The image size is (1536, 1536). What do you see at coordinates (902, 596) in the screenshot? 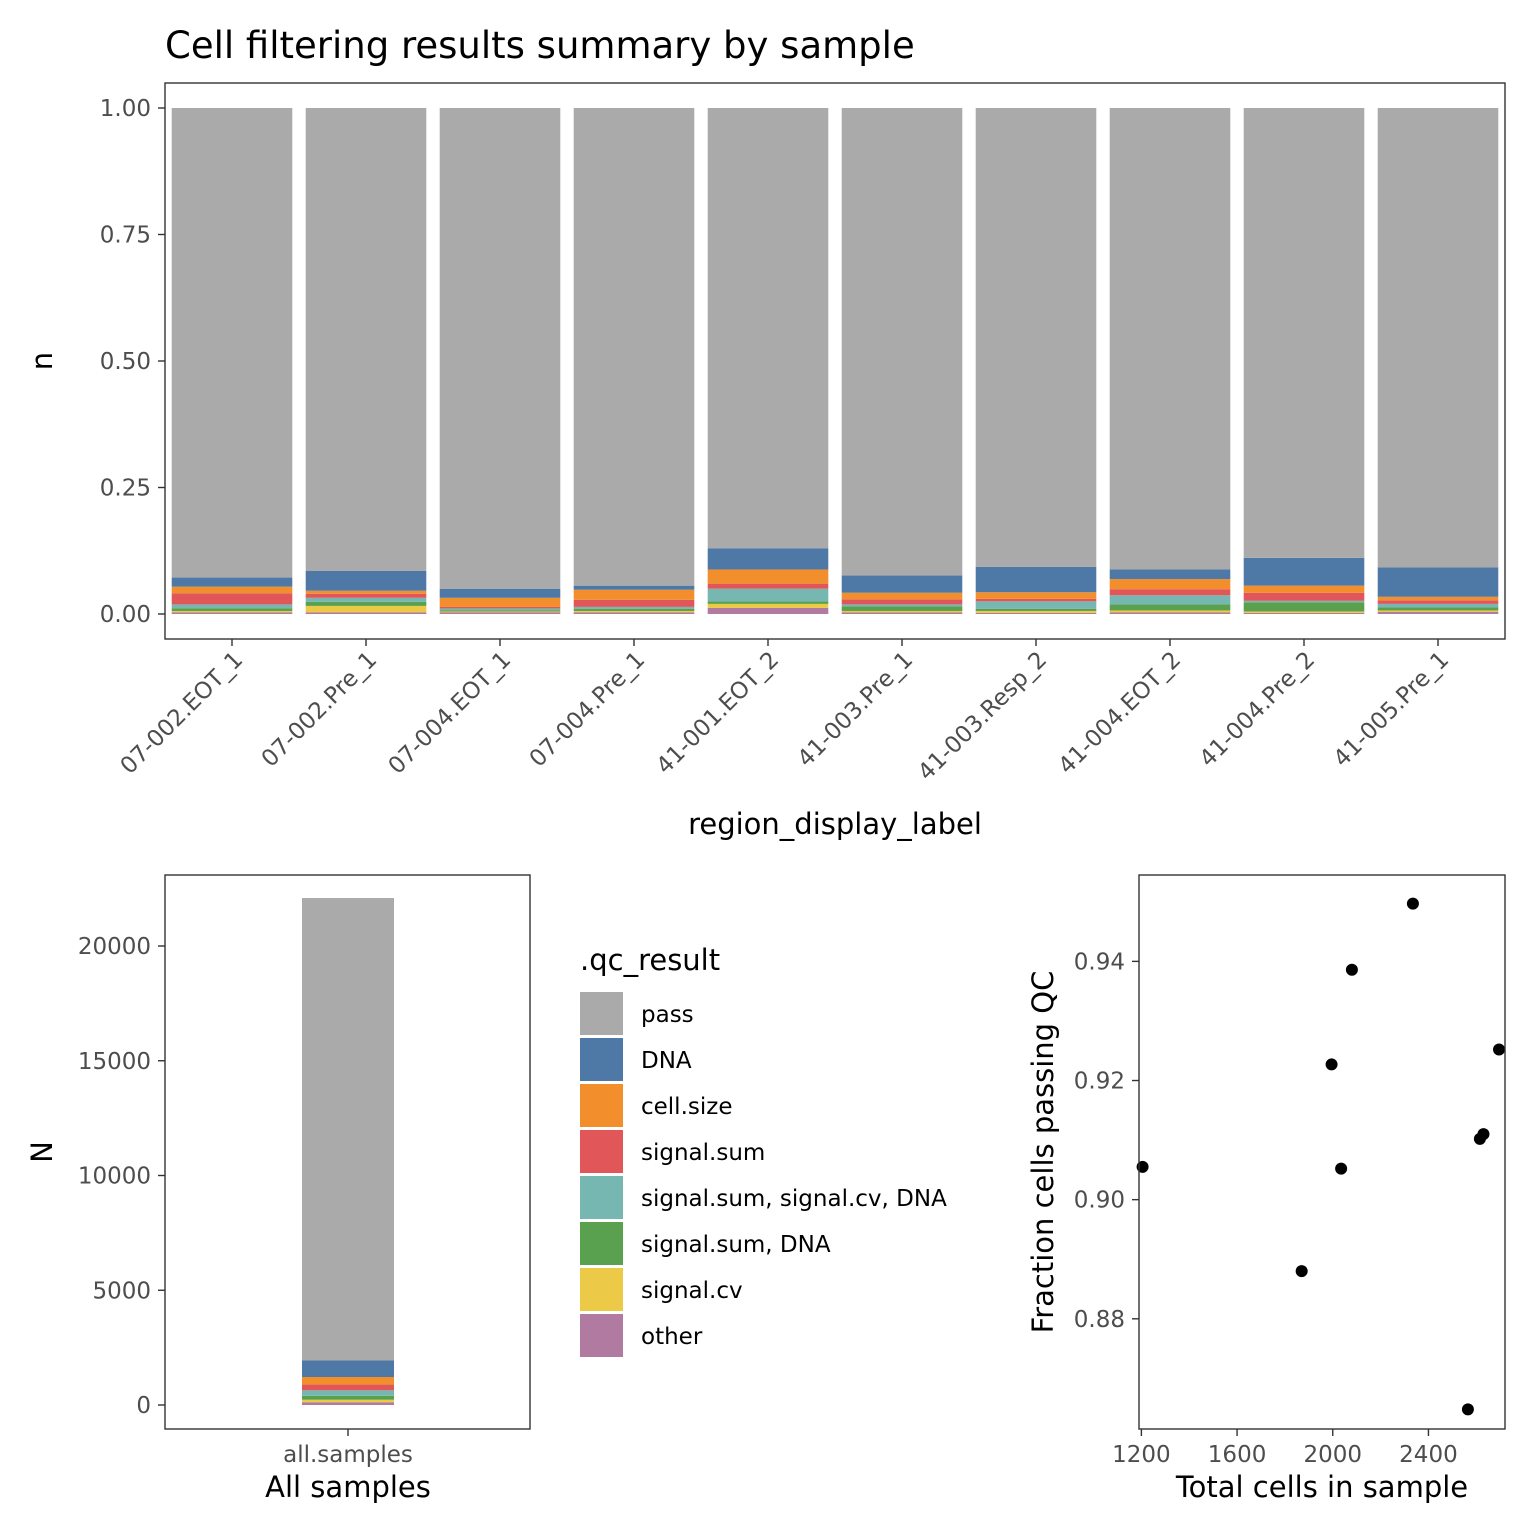
I see `bar-41-003-pre-1-cell-size` at bounding box center [902, 596].